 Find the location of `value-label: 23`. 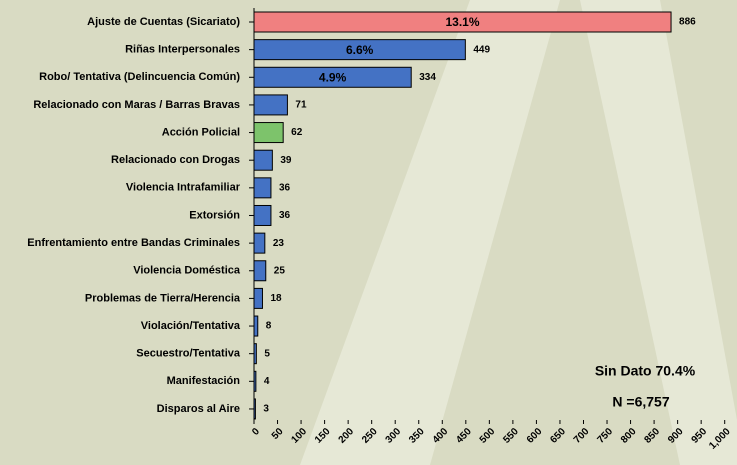

value-label: 23 is located at coordinates (279, 243).